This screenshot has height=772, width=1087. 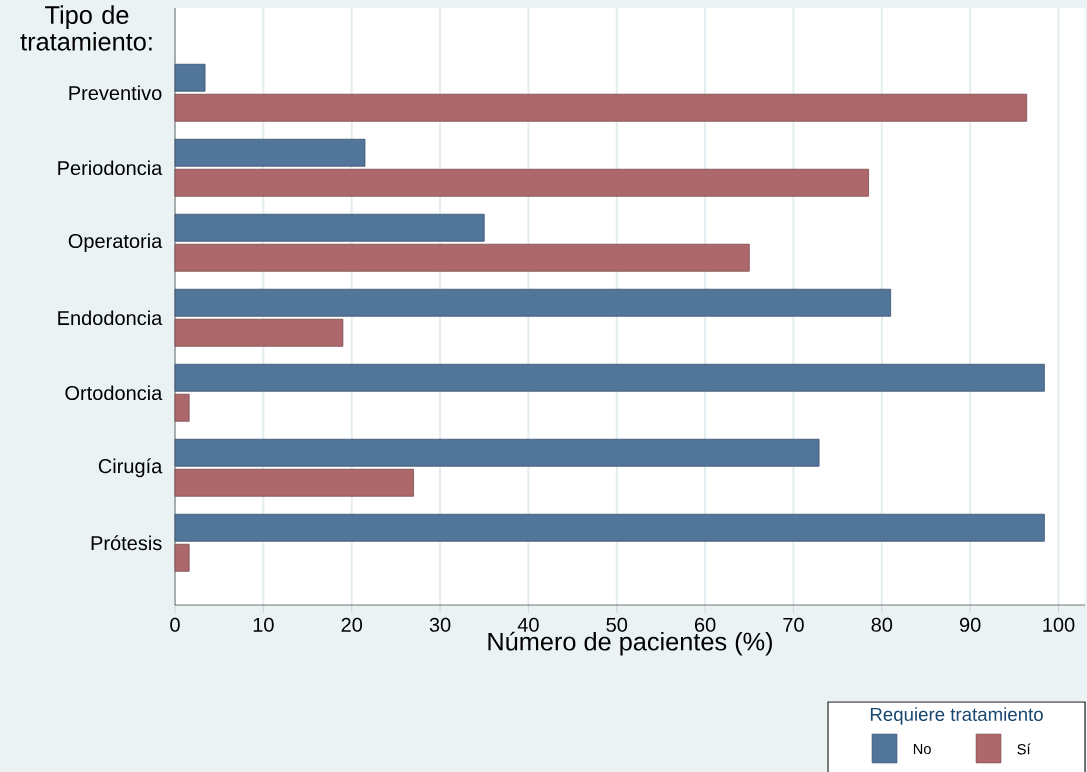 I want to click on x-tick-label: 60, so click(x=705, y=624).